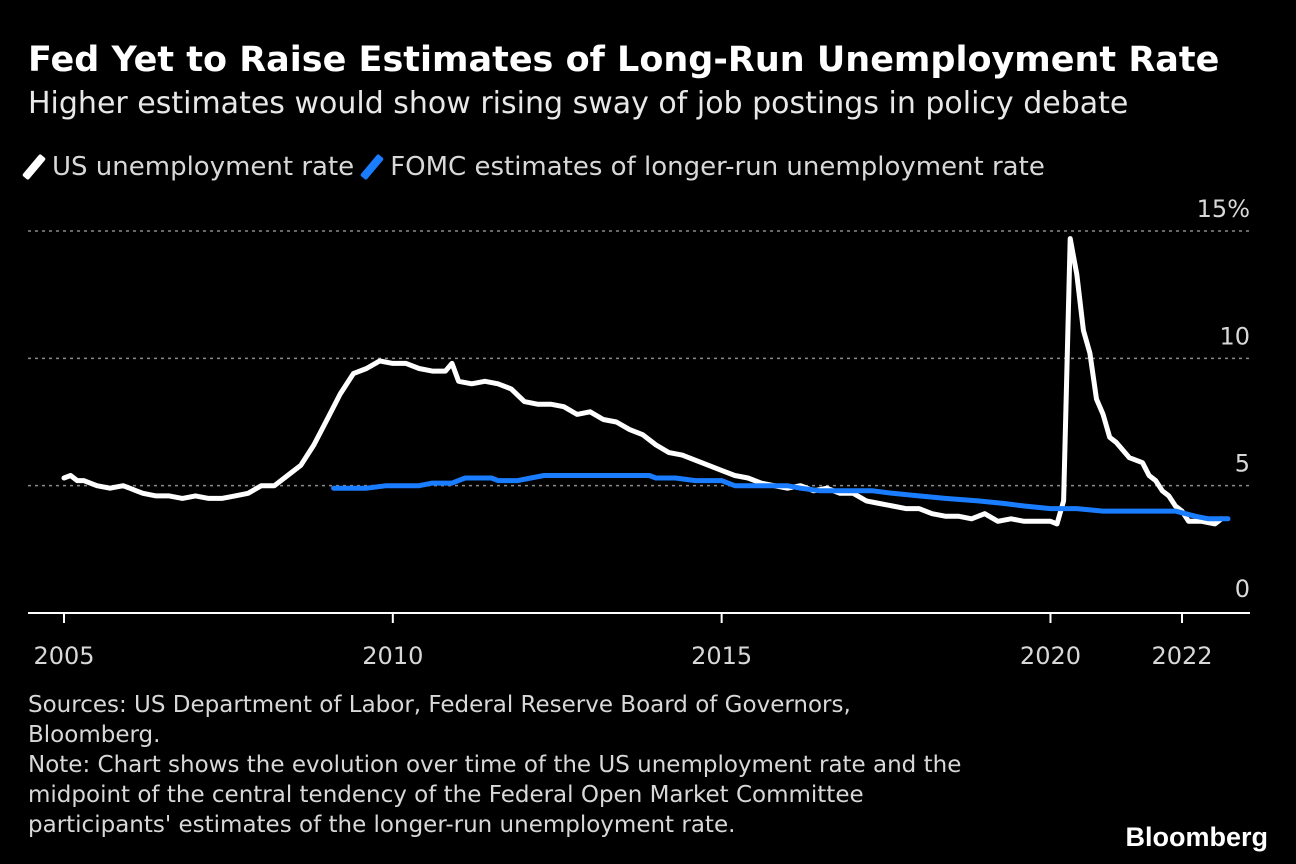  Describe the element at coordinates (1242, 589) in the screenshot. I see `y-tick-label-0: 0` at that location.